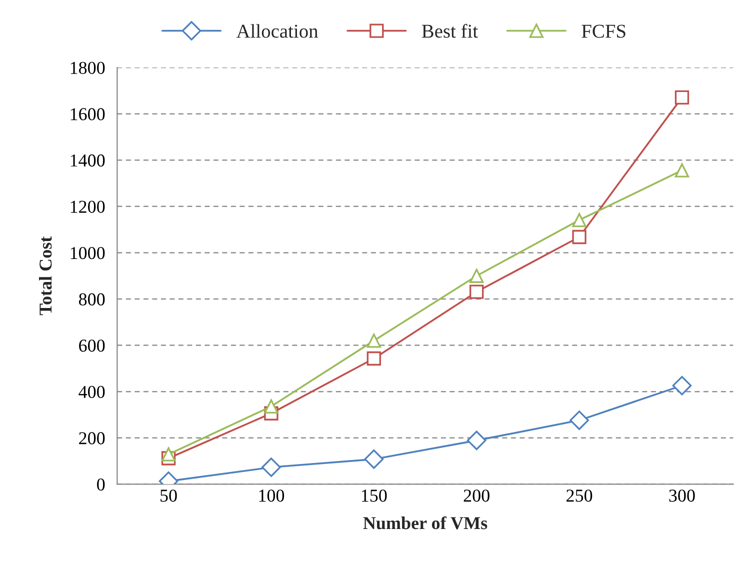  What do you see at coordinates (168, 496) in the screenshot?
I see `x-tick-label: 50` at bounding box center [168, 496].